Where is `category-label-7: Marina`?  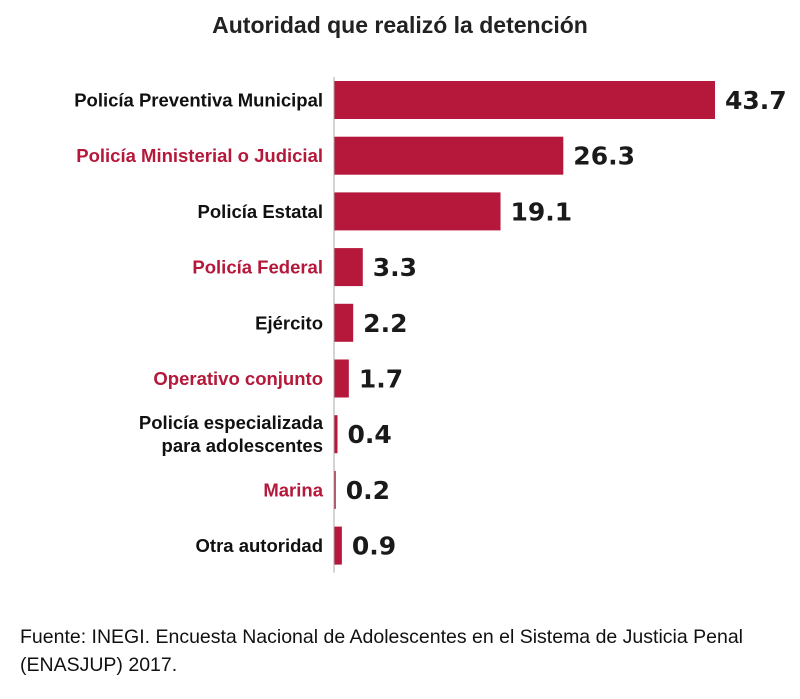
category-label-7: Marina is located at coordinates (293, 489).